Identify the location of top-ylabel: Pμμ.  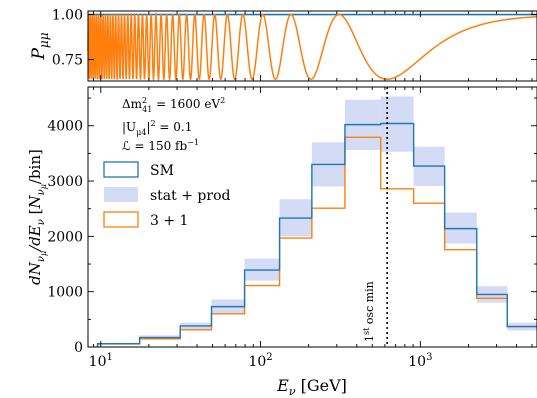
(40, 46).